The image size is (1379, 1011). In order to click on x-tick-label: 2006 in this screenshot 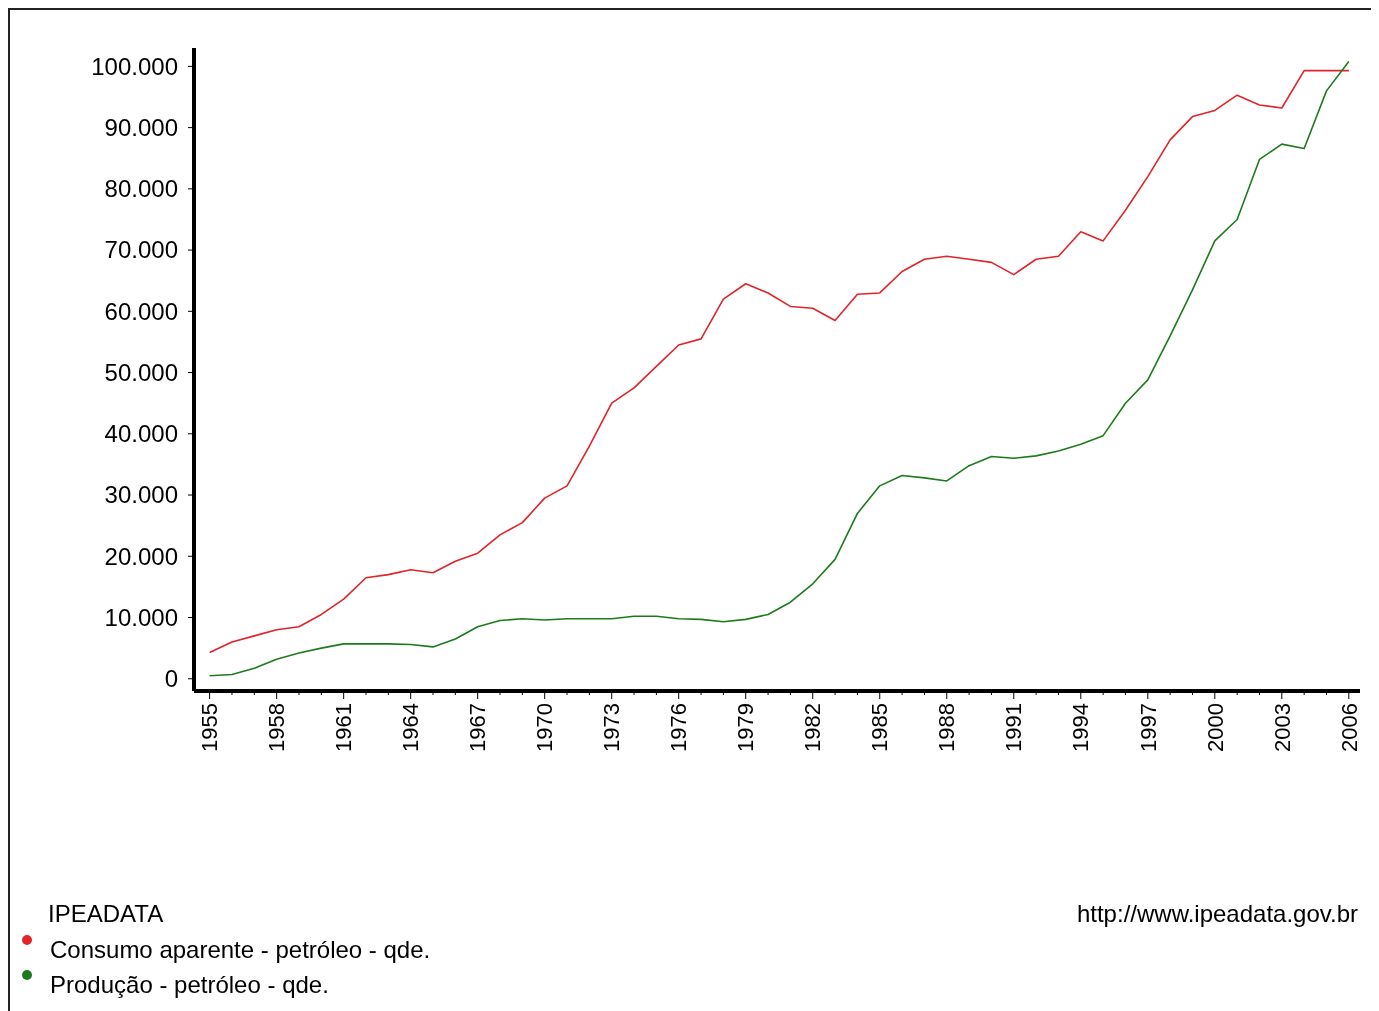, I will do `click(1349, 727)`.